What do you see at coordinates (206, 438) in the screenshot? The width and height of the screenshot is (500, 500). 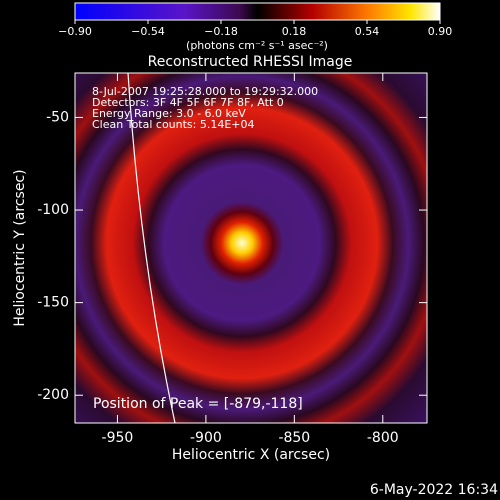 I see `x-tick-label: -900` at bounding box center [206, 438].